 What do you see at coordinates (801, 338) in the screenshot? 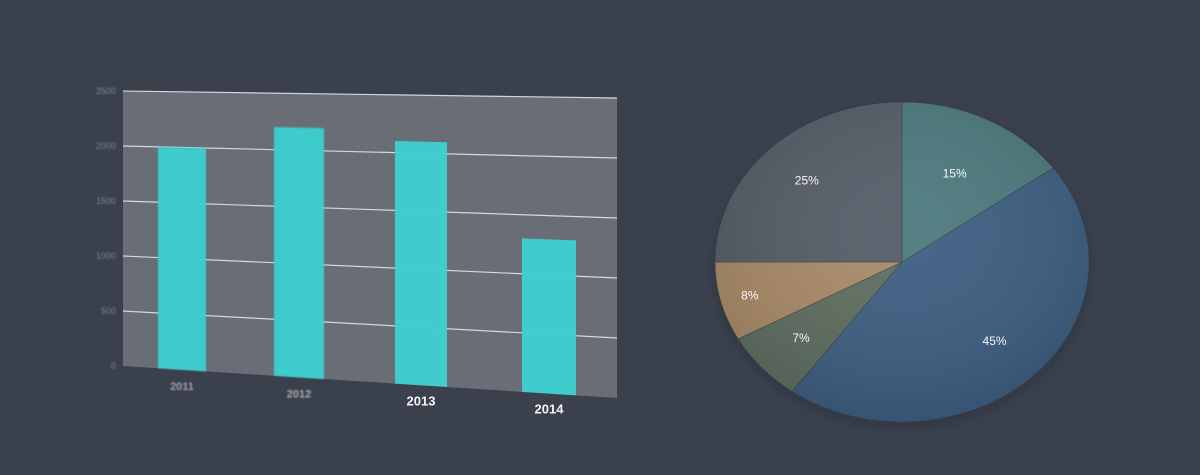
I see `pie-label-7: 7%` at bounding box center [801, 338].